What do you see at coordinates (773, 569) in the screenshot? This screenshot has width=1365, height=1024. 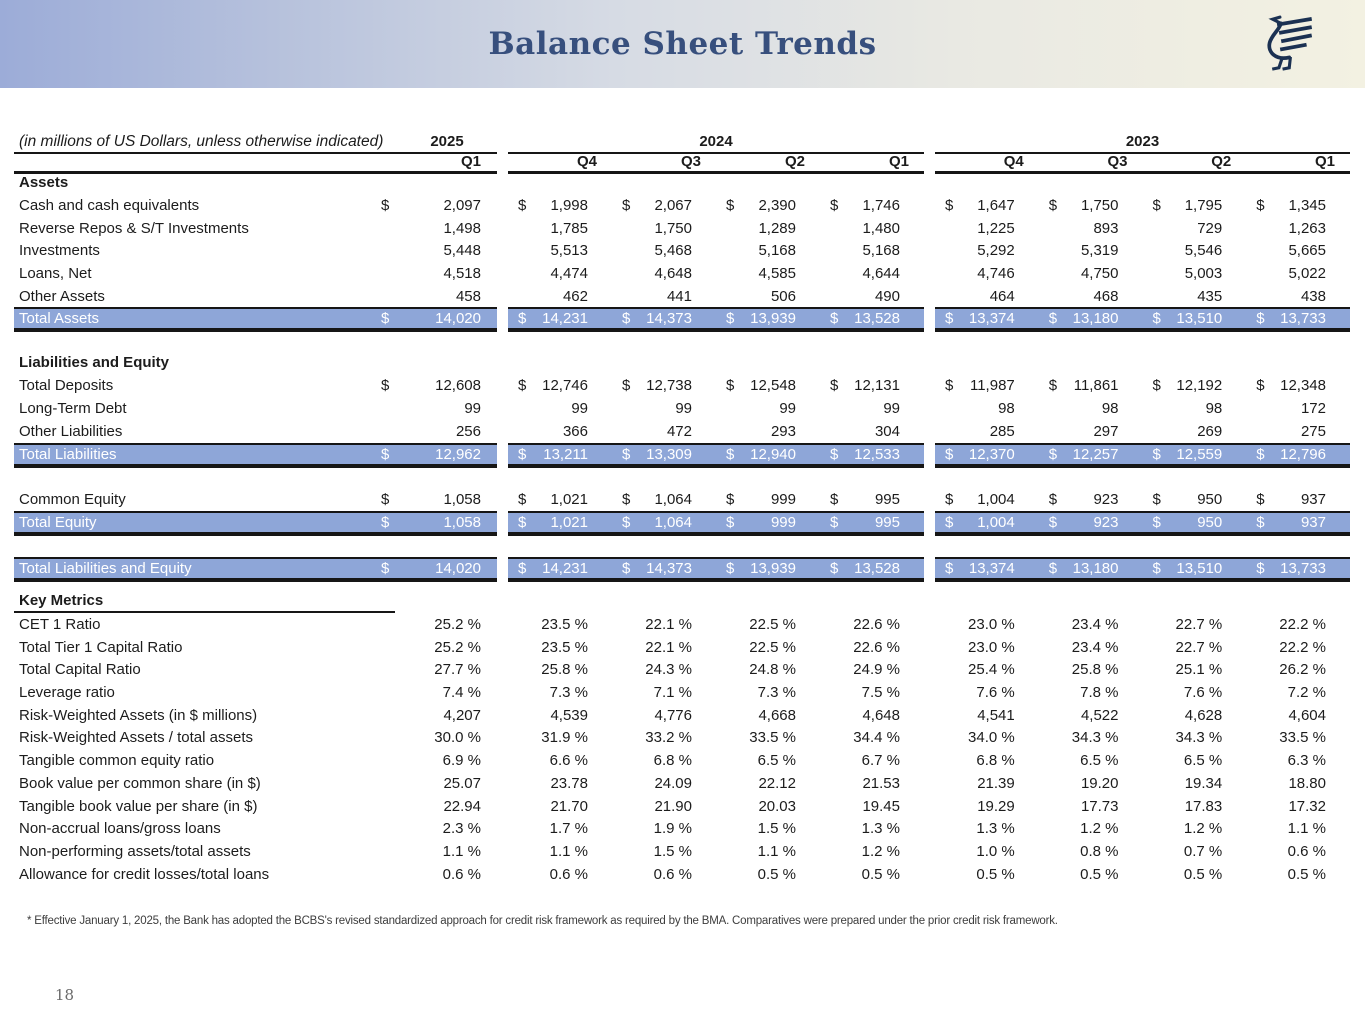 I see `total-value: 13,939` at bounding box center [773, 569].